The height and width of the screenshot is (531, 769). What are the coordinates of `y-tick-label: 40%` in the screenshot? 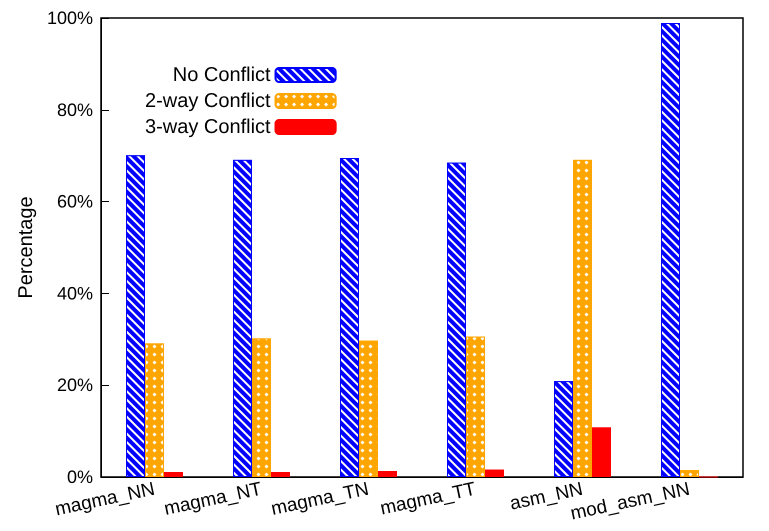 It's located at (74, 293).